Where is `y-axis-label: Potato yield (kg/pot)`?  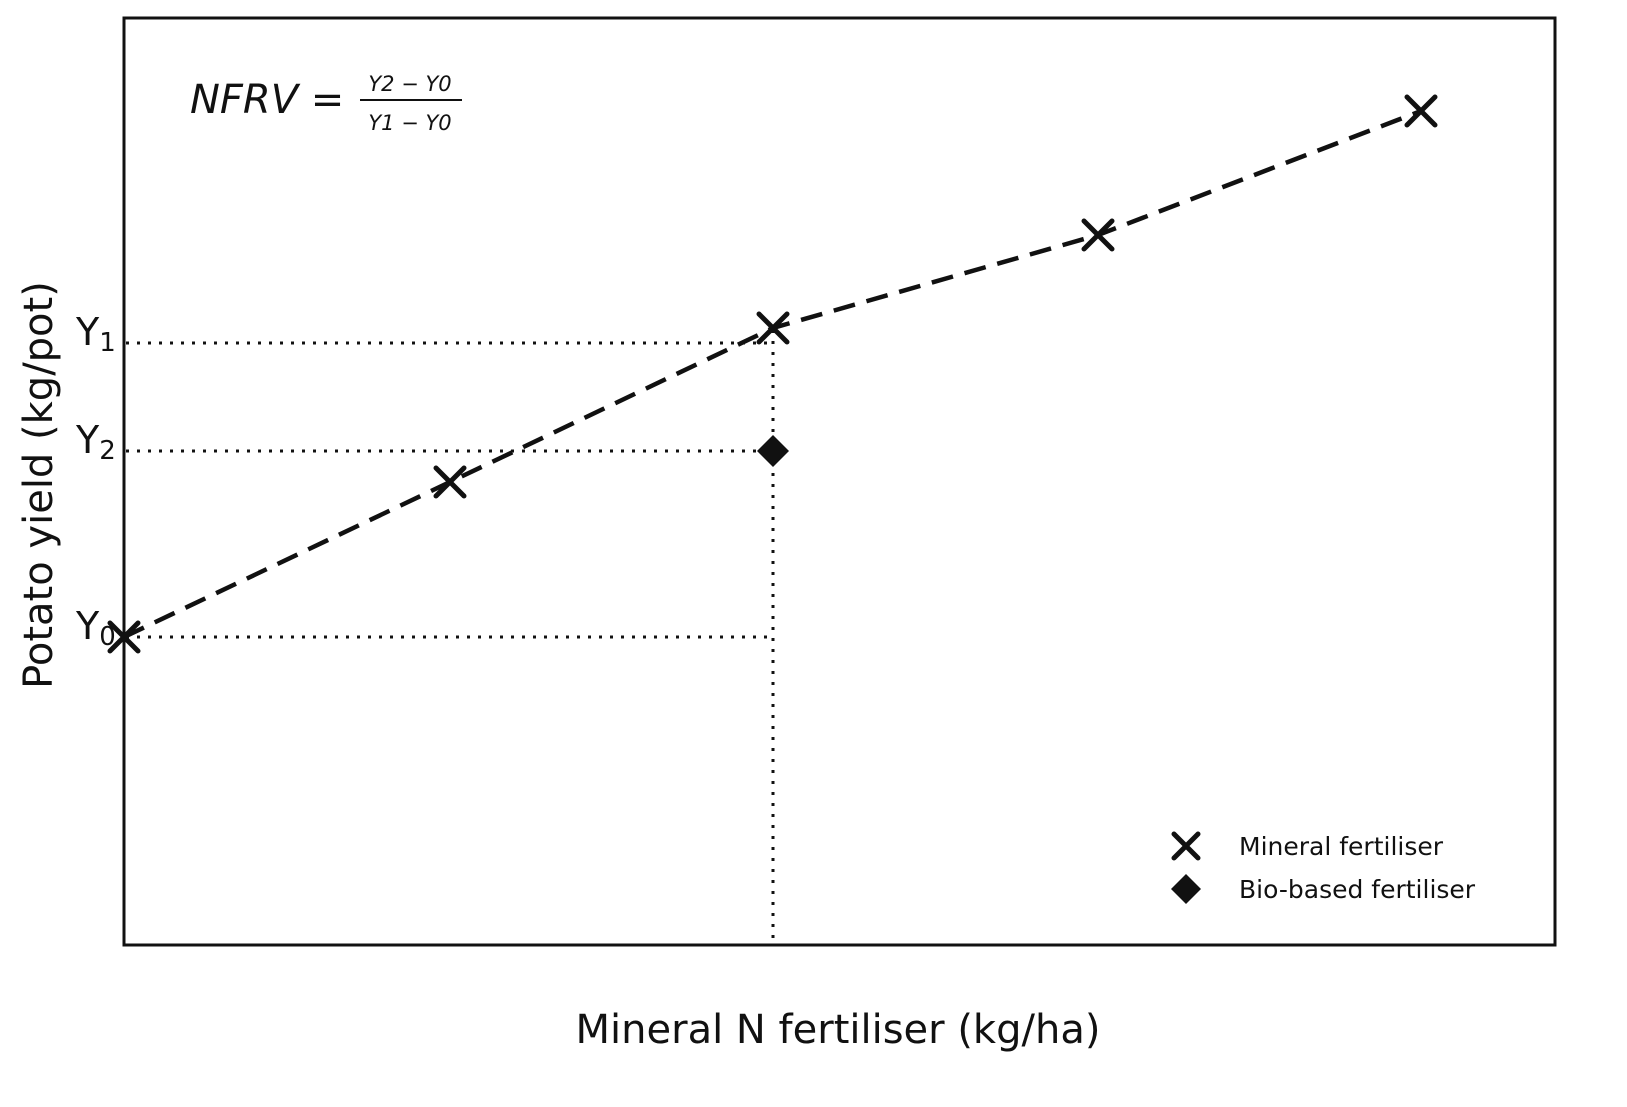 y-axis-label: Potato yield (kg/pot) is located at coordinates (39, 485).